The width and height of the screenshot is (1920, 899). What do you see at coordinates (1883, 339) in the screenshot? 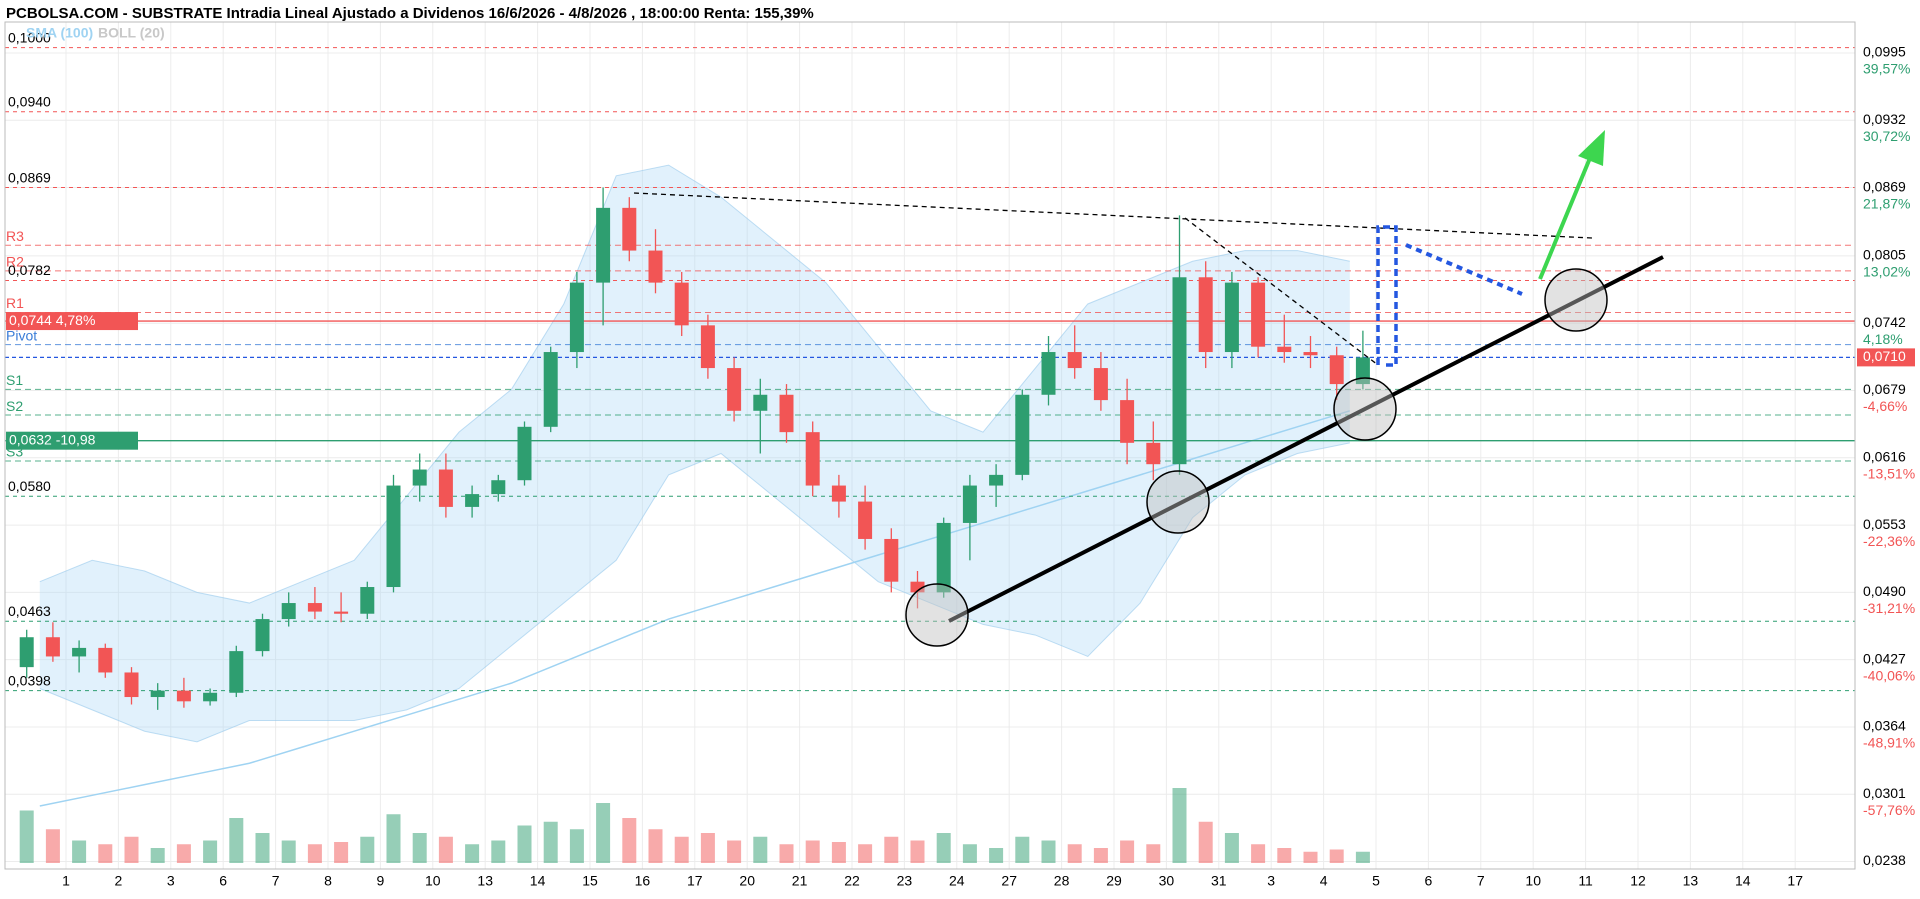
I see `y-tick-return: 4,18%` at bounding box center [1883, 339].